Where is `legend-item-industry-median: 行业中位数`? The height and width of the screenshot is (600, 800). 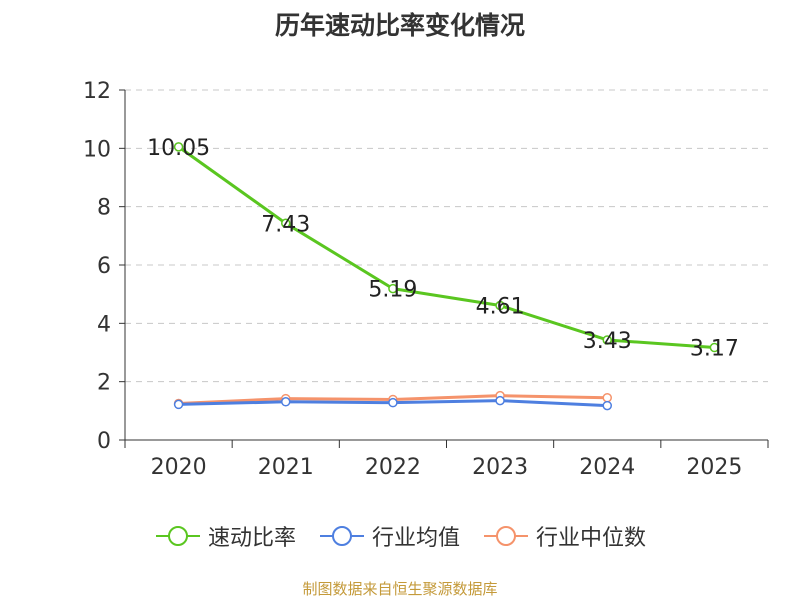
legend-item-industry-median: 行业中位数 is located at coordinates (564, 536).